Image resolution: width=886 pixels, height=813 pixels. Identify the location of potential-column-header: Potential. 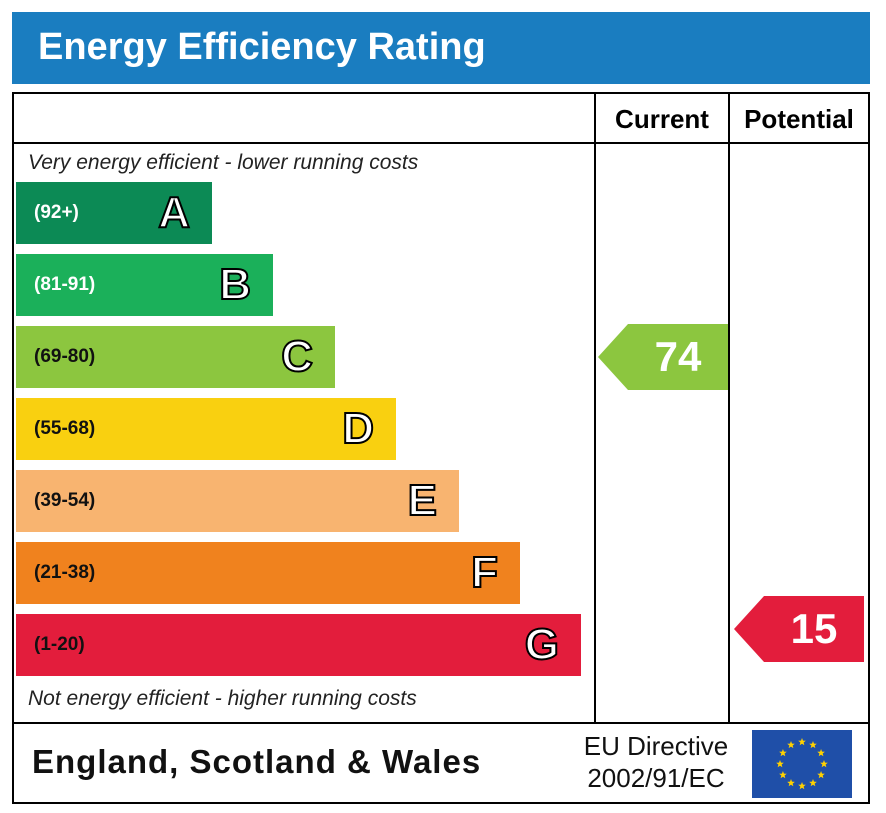
(799, 119).